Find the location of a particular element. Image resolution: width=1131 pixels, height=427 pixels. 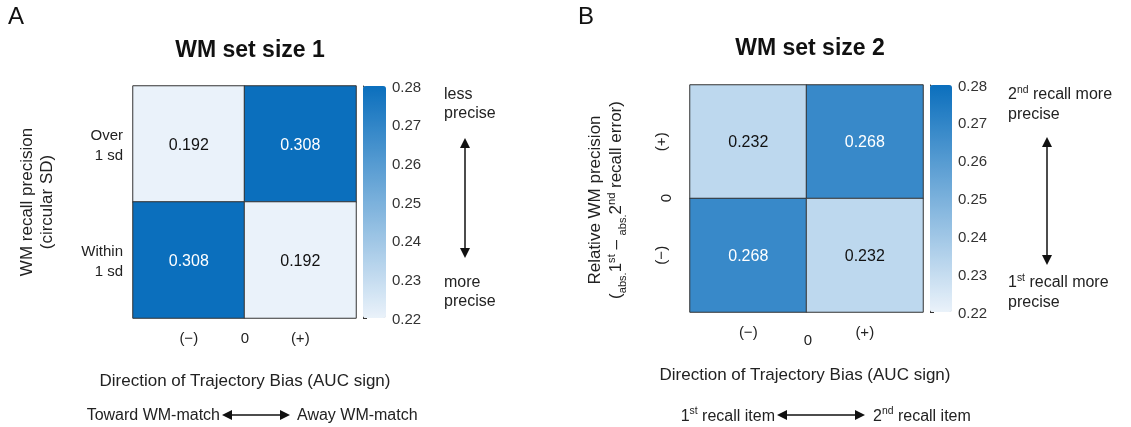

text: Toward WM-match is located at coordinates (153, 415).